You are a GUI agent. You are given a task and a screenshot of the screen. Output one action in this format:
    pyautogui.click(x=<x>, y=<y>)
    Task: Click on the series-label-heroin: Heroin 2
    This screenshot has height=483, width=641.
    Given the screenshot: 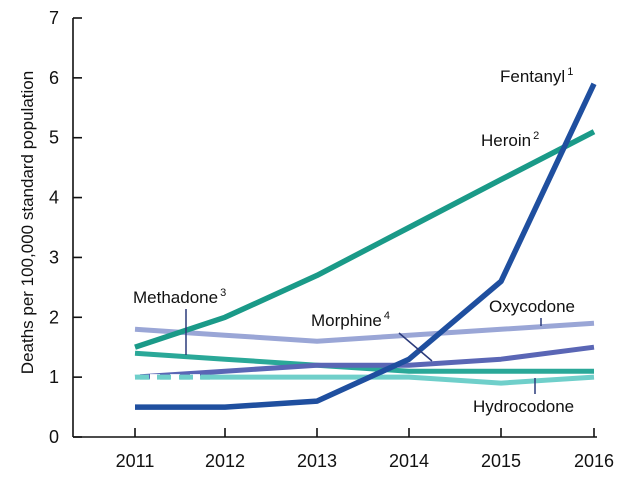 What is the action you would take?
    pyautogui.click(x=510, y=140)
    